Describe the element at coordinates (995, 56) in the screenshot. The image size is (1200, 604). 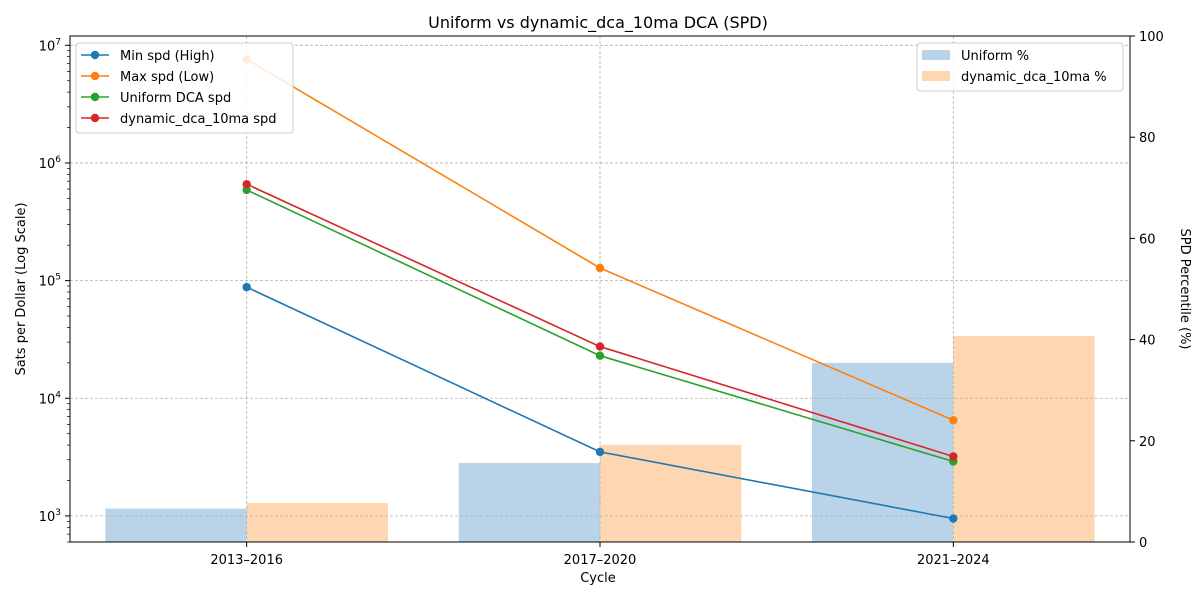
I see `legend-bar-label-0: Uniform %` at that location.